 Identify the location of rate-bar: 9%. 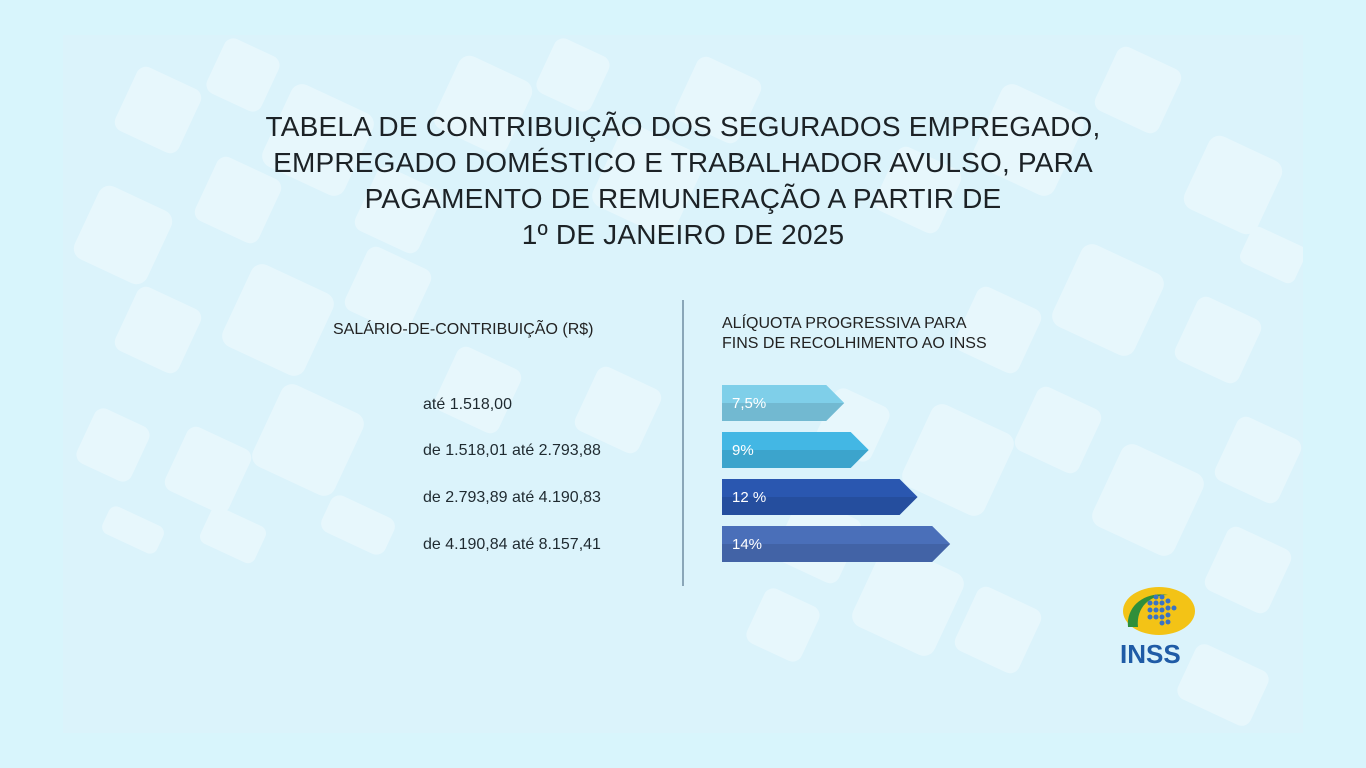
(795, 450).